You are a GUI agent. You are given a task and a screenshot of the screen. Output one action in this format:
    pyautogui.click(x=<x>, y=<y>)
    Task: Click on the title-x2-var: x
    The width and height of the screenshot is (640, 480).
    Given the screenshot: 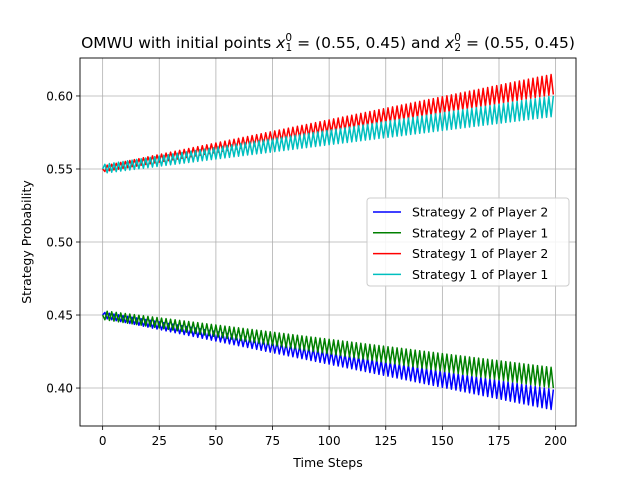 What is the action you would take?
    pyautogui.click(x=449, y=43)
    